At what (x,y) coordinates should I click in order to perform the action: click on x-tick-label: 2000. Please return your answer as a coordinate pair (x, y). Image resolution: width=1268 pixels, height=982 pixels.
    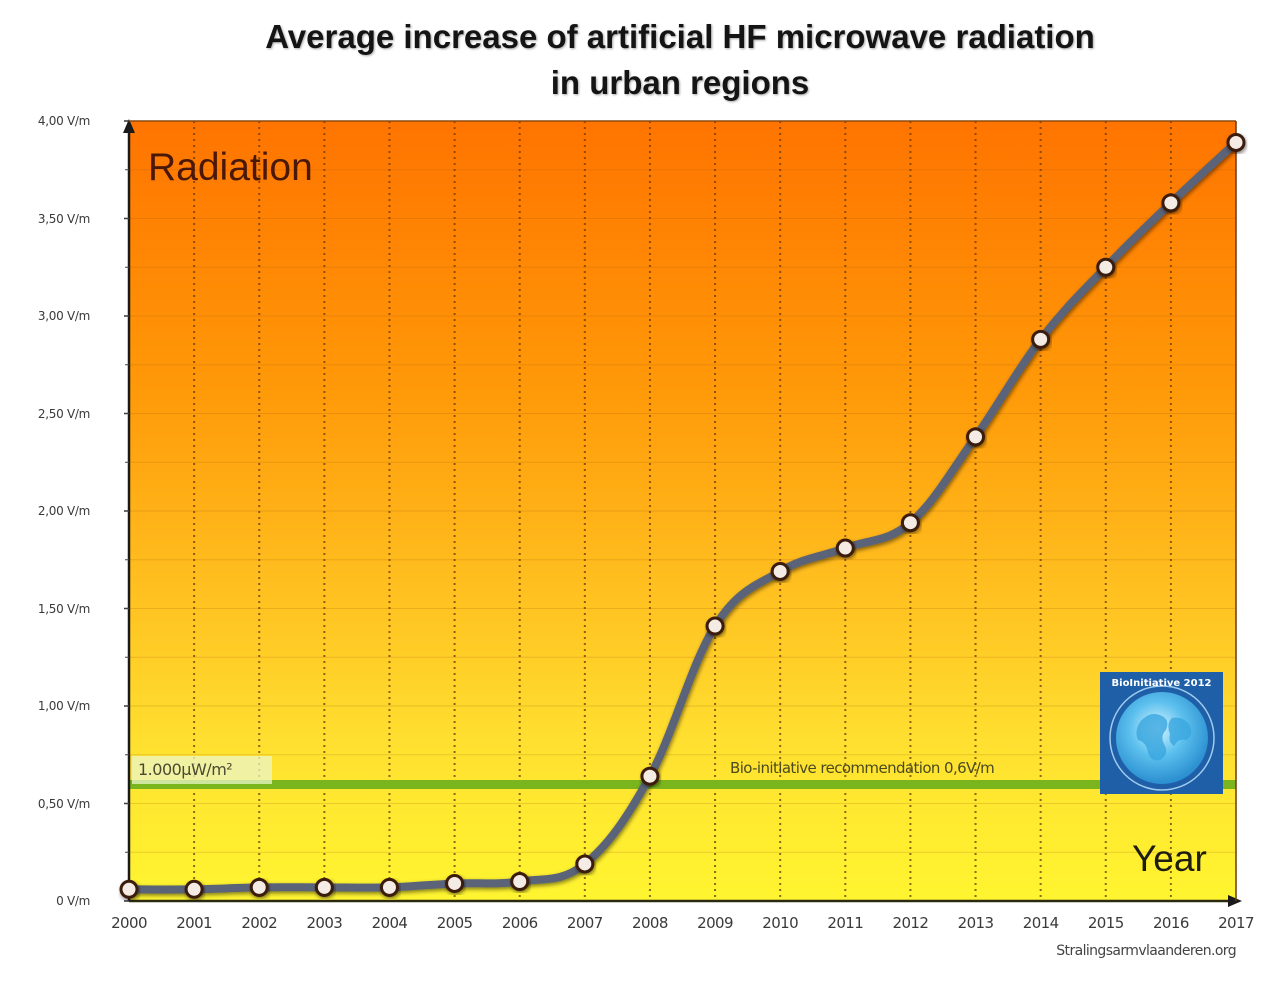
    Looking at the image, I should click on (129, 923).